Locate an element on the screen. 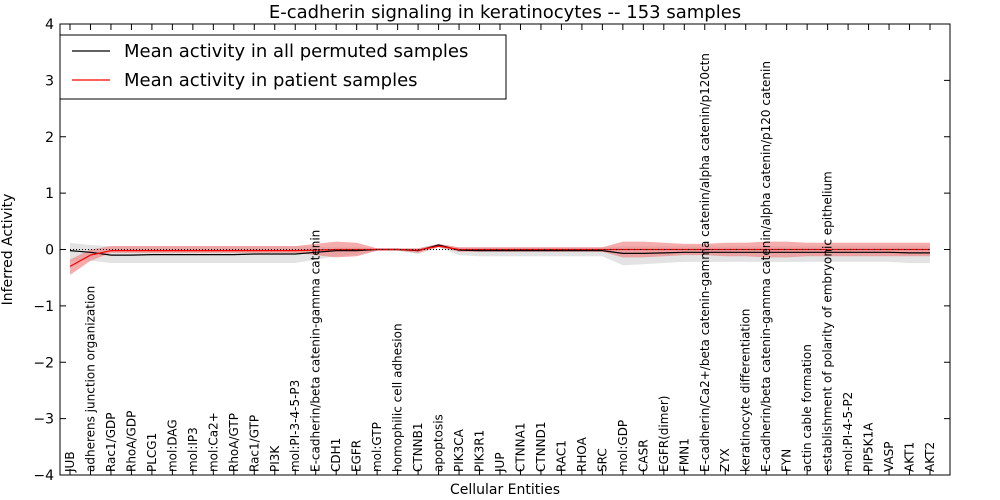 The width and height of the screenshot is (1000, 500). x-category-label: PIK3CA is located at coordinates (459, 450).